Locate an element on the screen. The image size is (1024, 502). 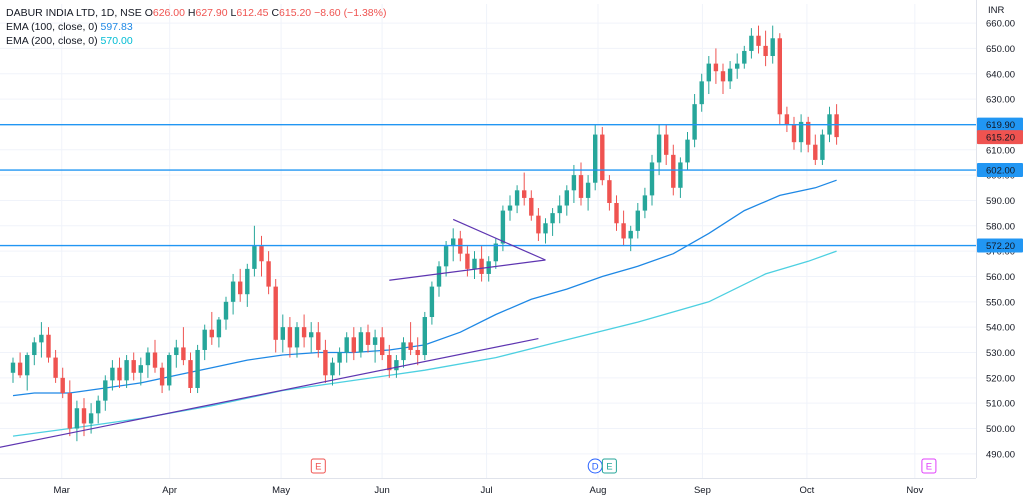
price-tick-label: 590.00 is located at coordinates (1000, 201).